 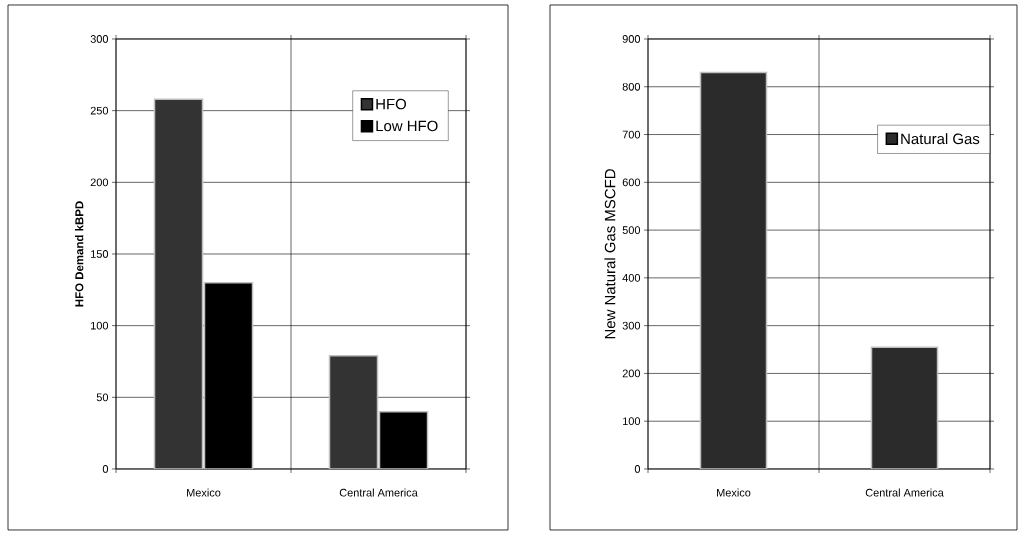 What do you see at coordinates (407, 126) in the screenshot?
I see `legend-label: Low HFO` at bounding box center [407, 126].